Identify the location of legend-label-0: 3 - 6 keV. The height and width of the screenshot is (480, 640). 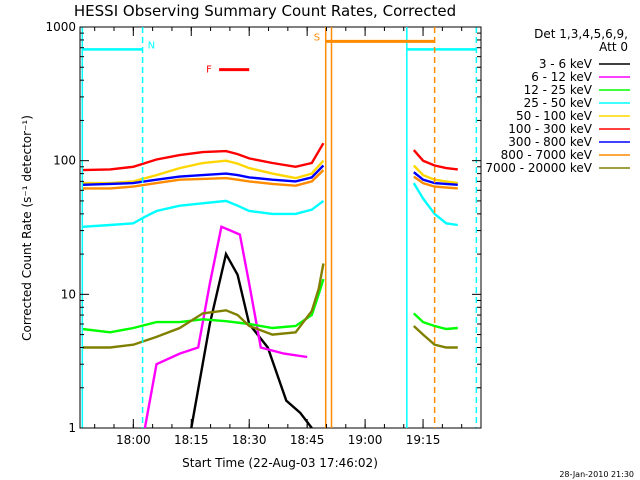
(566, 64).